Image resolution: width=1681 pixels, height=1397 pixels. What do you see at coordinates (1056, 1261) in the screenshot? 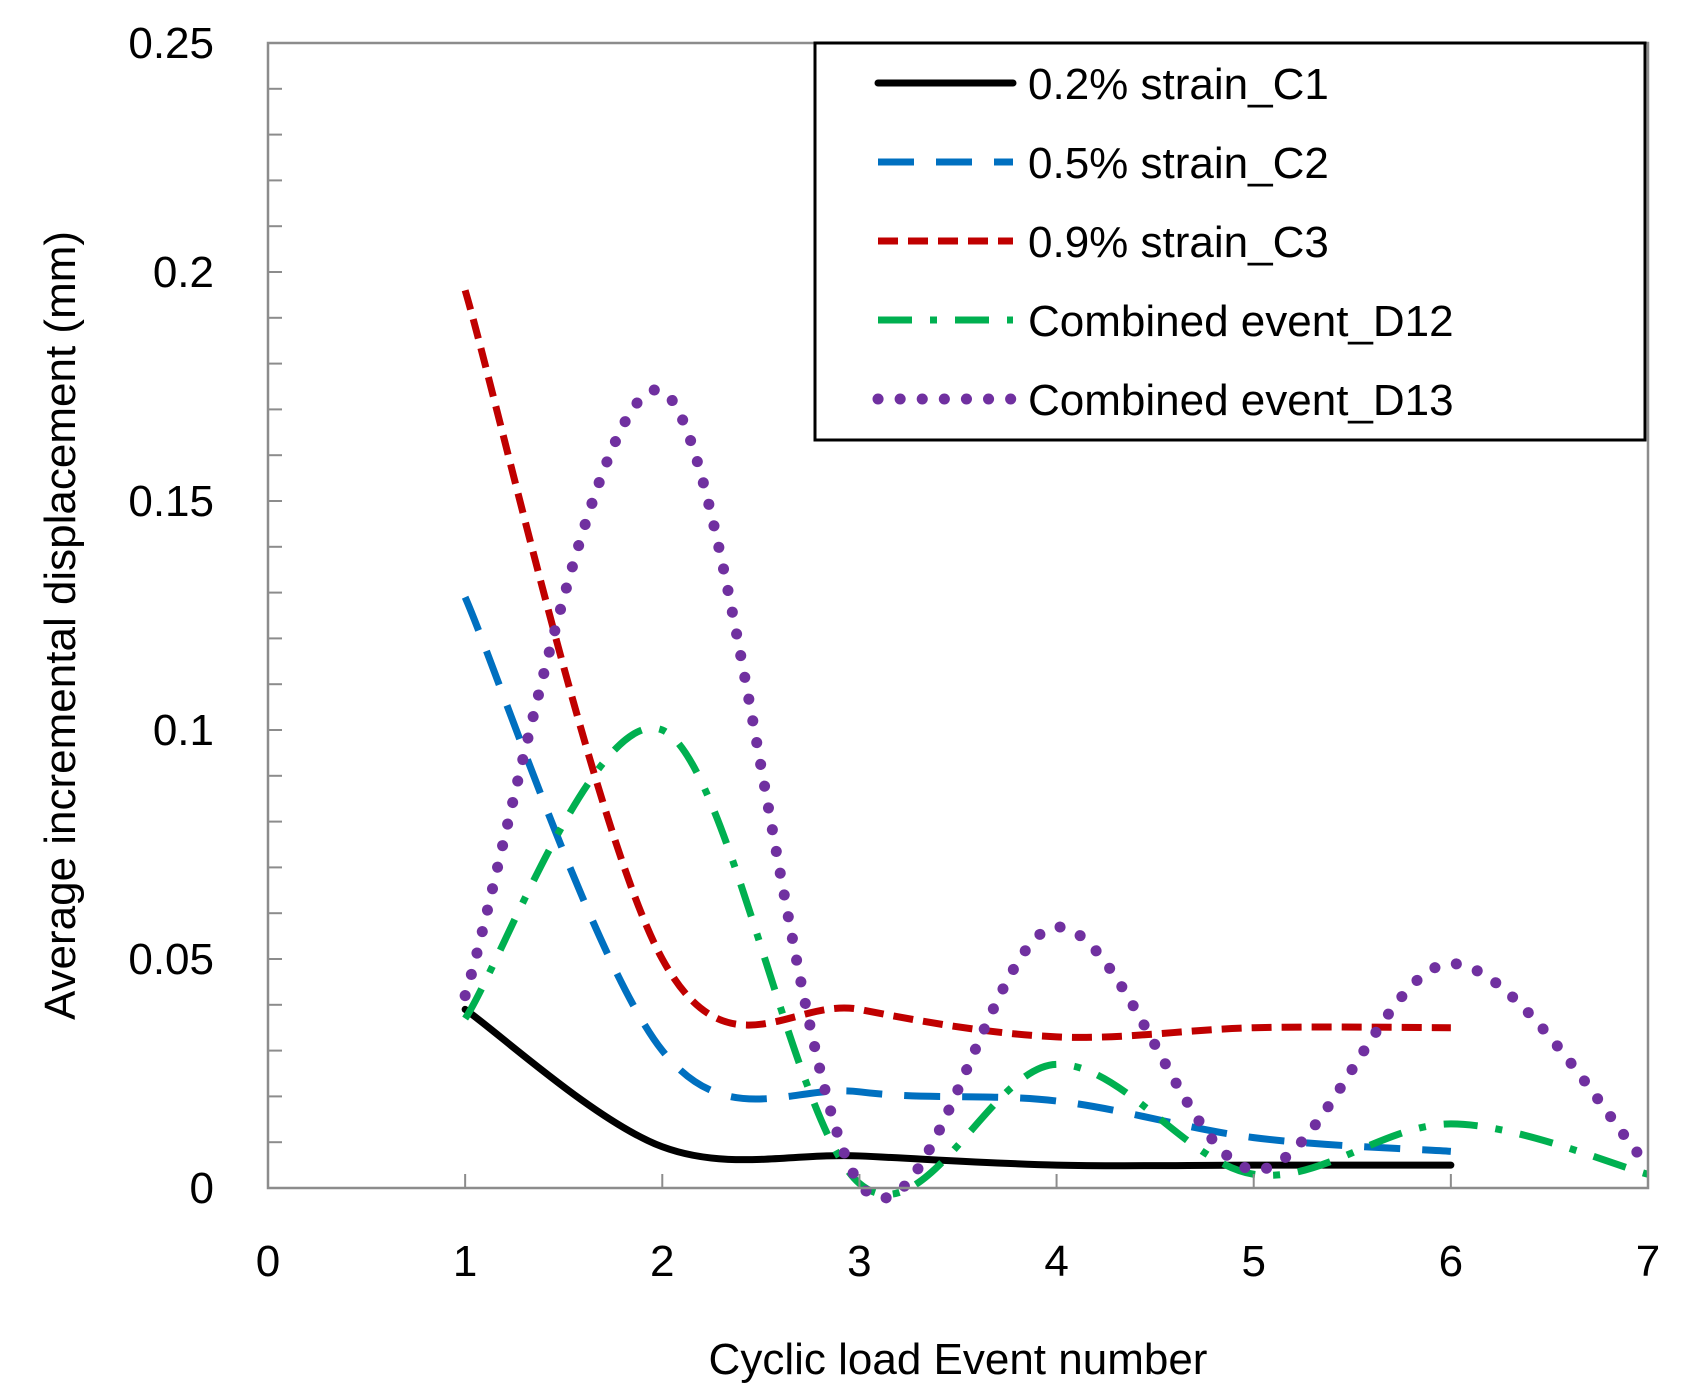
I see `x-tick-label: 4` at bounding box center [1056, 1261].